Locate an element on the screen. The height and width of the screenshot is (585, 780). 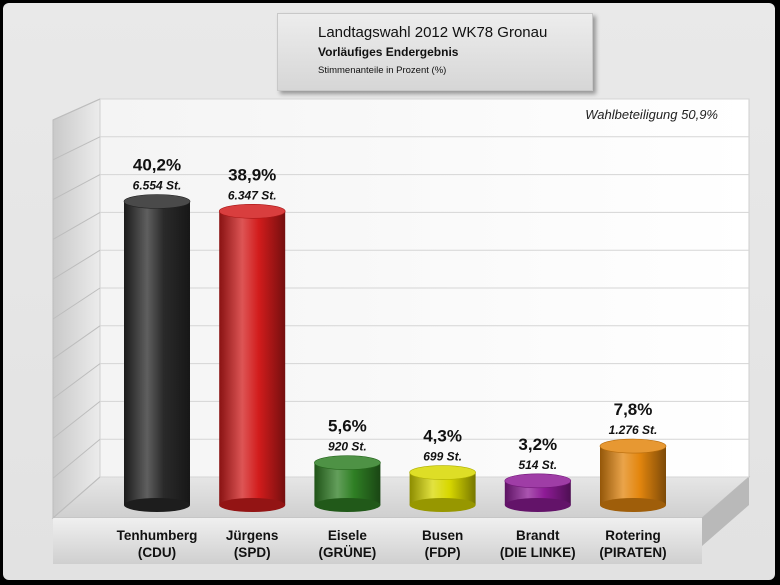
category-name: Eisele is located at coordinates (348, 535).